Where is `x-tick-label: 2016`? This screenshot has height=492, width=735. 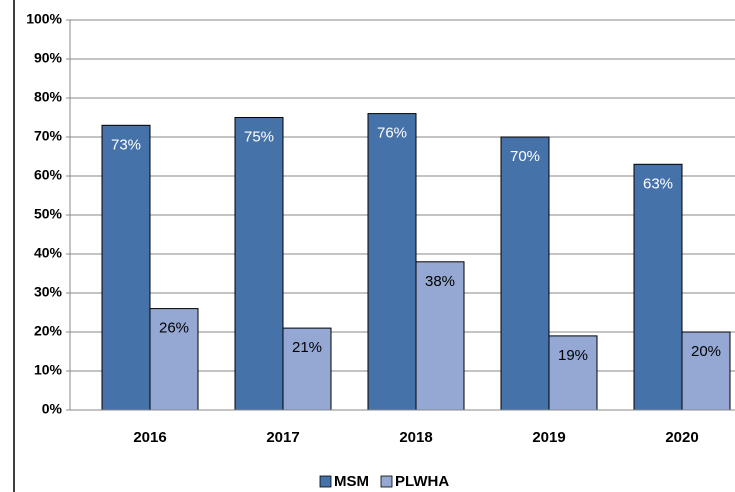
x-tick-label: 2016 is located at coordinates (149, 437).